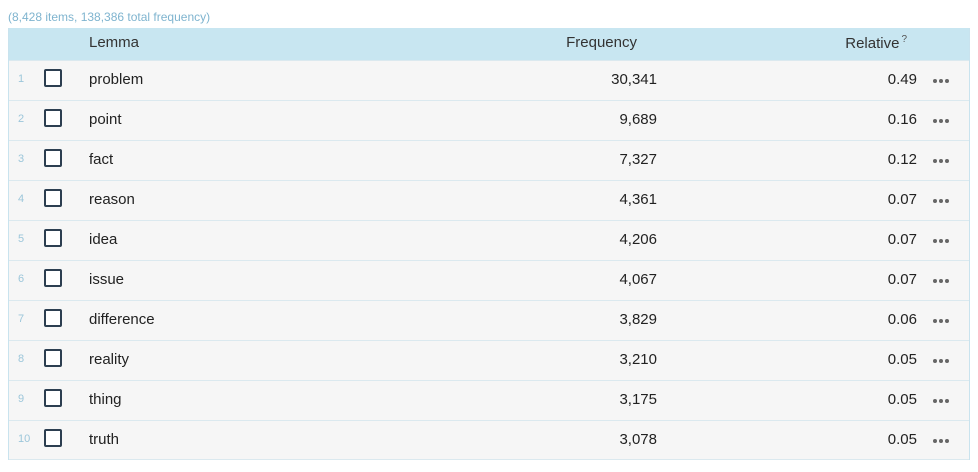 This screenshot has width=978, height=472. I want to click on lemma-link: idea, so click(103, 239).